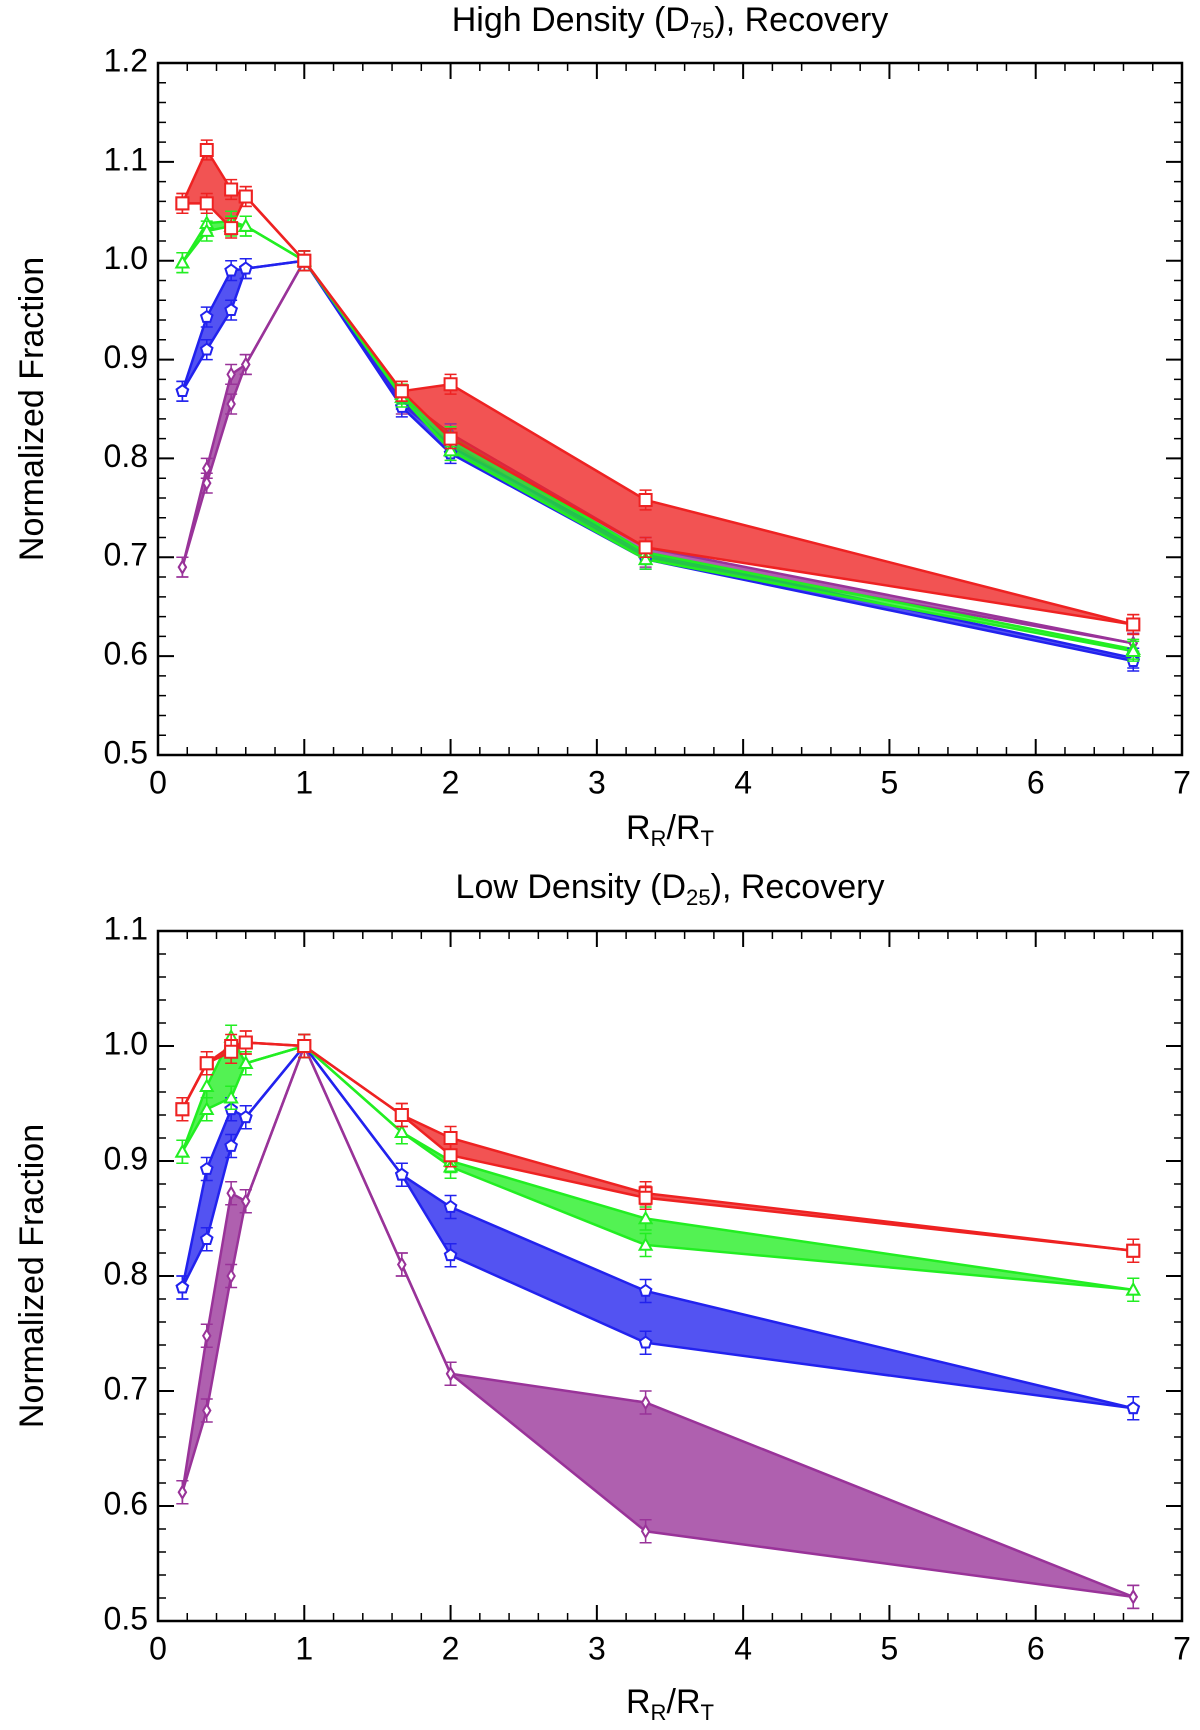 The width and height of the screenshot is (1200, 1730). Describe the element at coordinates (702, 30) in the screenshot. I see `chart-title-part: 75` at that location.